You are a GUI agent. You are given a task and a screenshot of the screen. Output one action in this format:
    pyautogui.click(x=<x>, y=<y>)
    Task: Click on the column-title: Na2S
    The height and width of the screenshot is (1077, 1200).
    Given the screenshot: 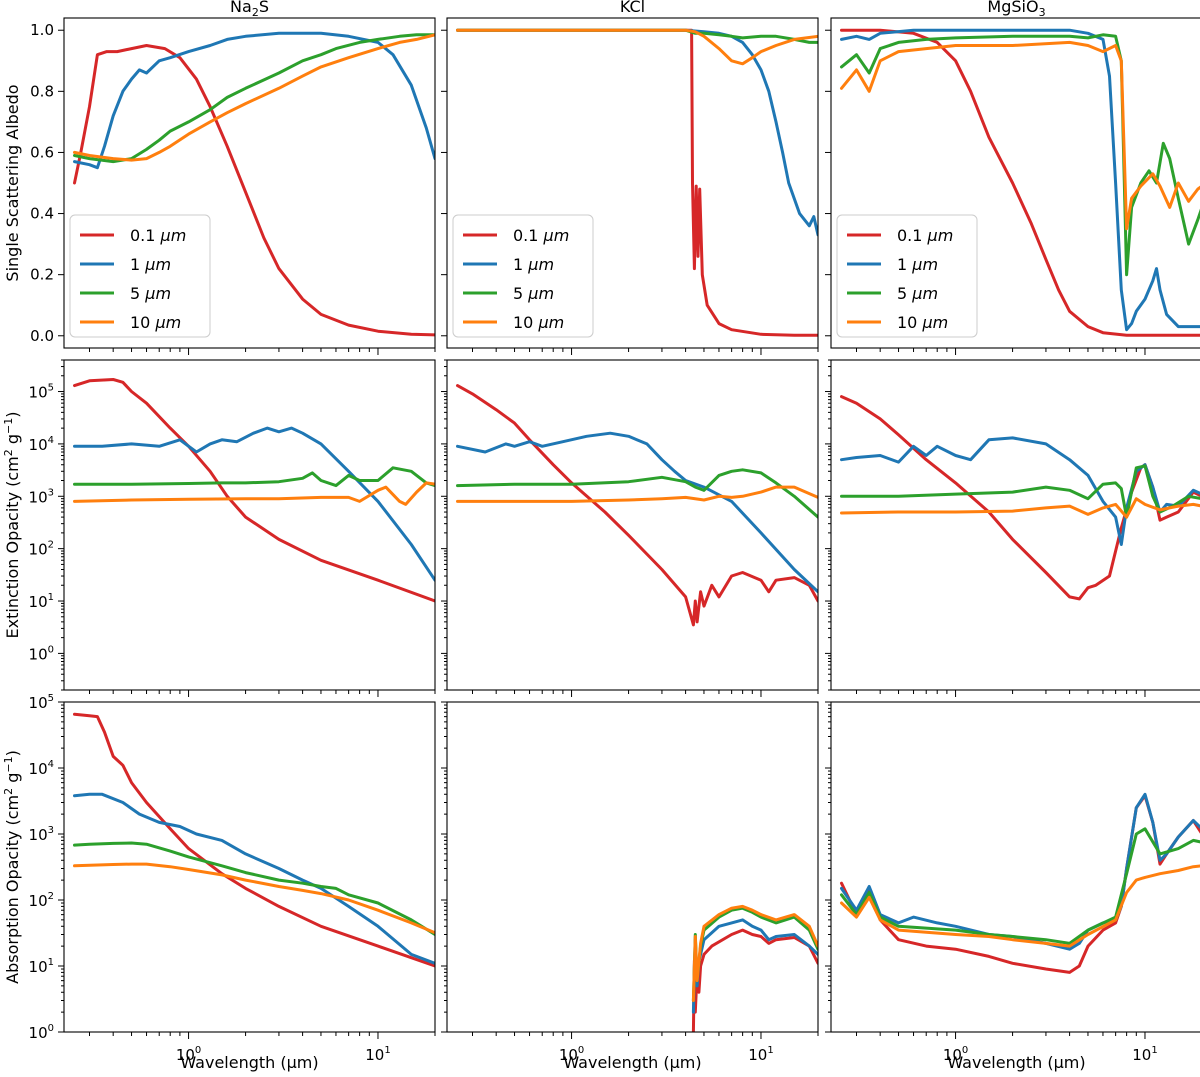 What is the action you would take?
    pyautogui.click(x=249, y=9)
    